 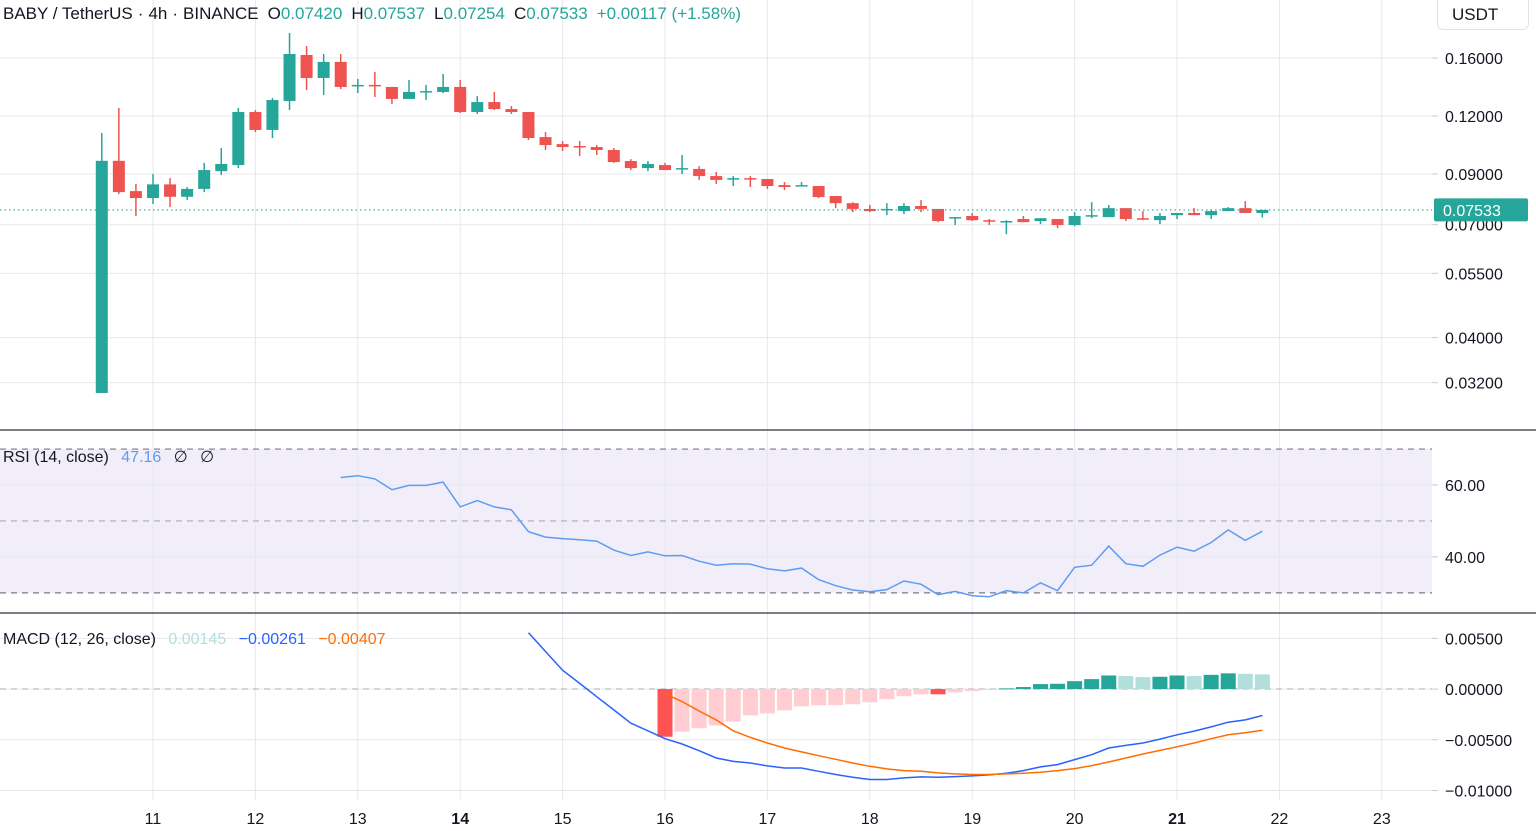 What do you see at coordinates (1465, 486) in the screenshot?
I see `rsi-axis-label: 60.00` at bounding box center [1465, 486].